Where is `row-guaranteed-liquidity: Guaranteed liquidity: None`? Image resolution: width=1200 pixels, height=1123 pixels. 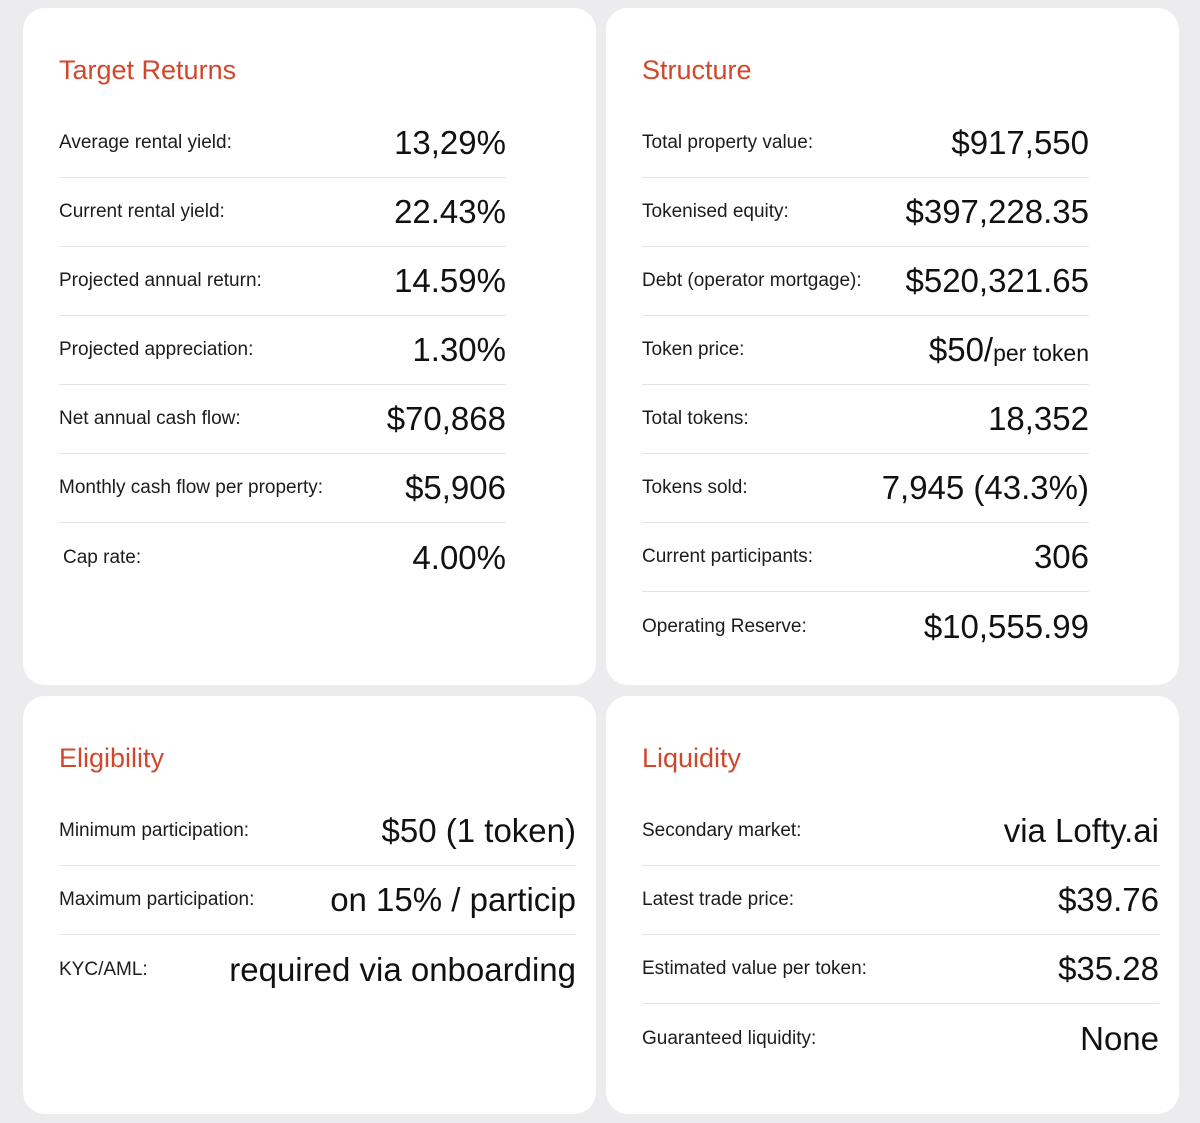 row-guaranteed-liquidity: Guaranteed liquidity: None is located at coordinates (900, 1038).